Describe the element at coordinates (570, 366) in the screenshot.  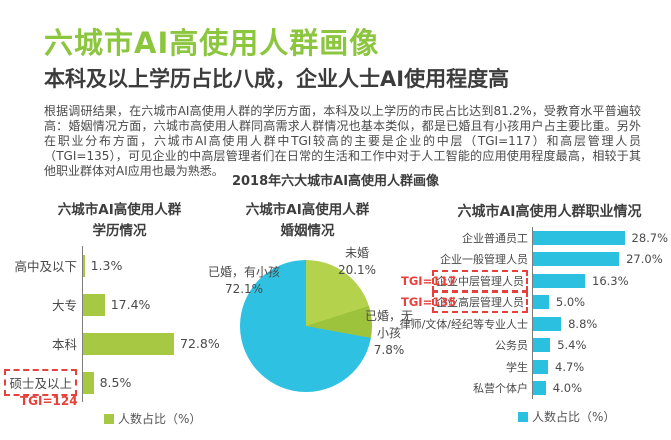
I see `bar-value-label: 4.7%` at that location.